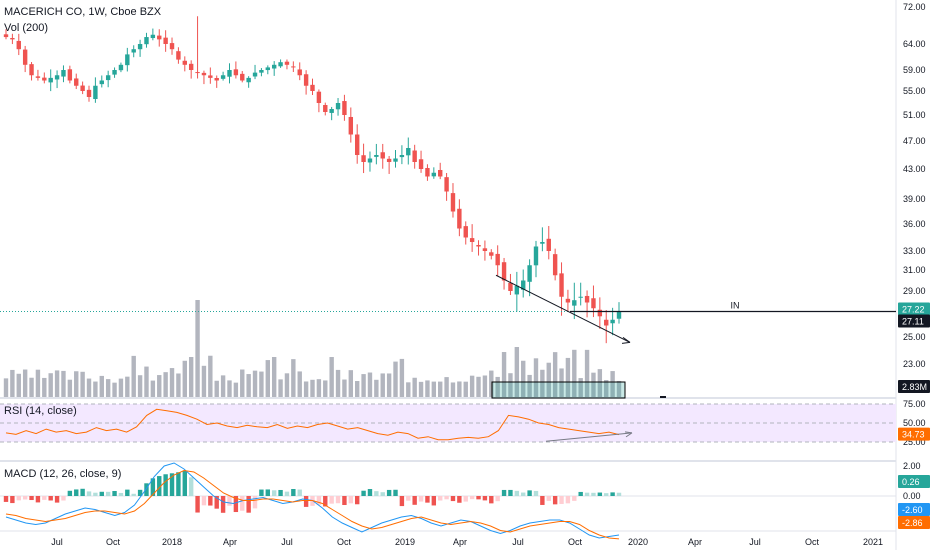  Describe the element at coordinates (628, 434) in the screenshot. I see `rsi-divergence-head` at that location.